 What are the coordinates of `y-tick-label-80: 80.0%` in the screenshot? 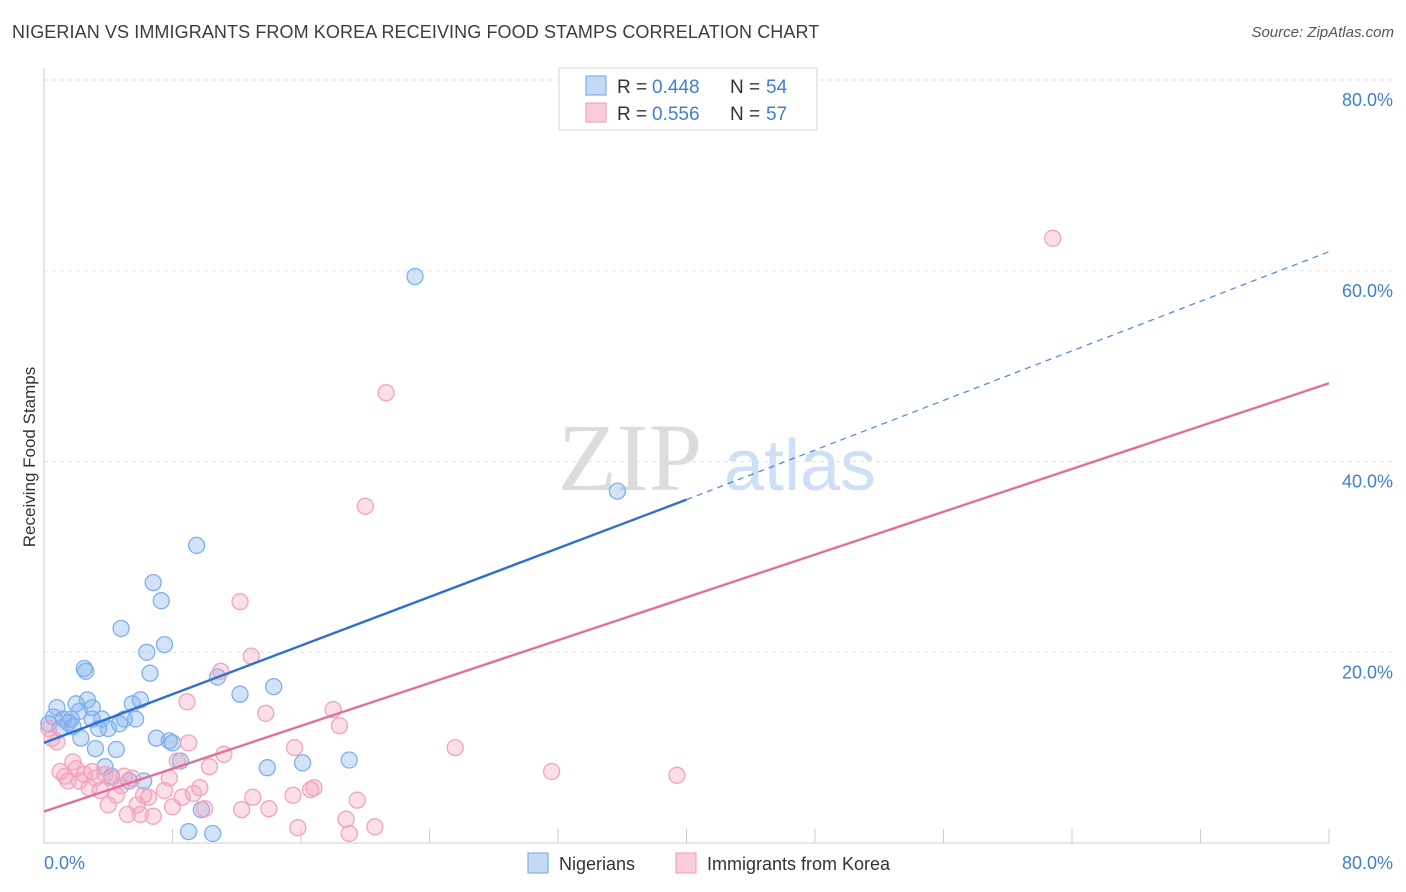 It's located at (1367, 100).